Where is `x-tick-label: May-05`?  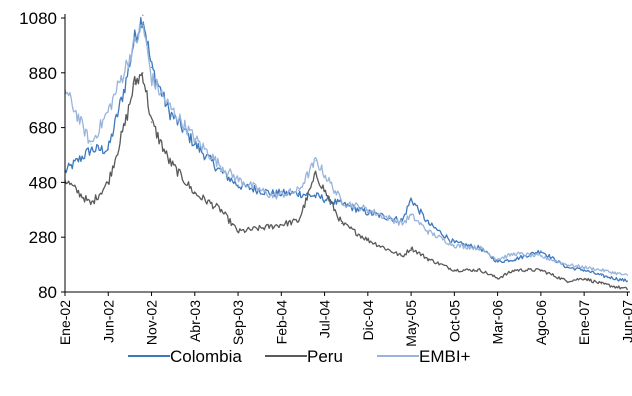
x-tick-label: May-05 is located at coordinates (411, 323).